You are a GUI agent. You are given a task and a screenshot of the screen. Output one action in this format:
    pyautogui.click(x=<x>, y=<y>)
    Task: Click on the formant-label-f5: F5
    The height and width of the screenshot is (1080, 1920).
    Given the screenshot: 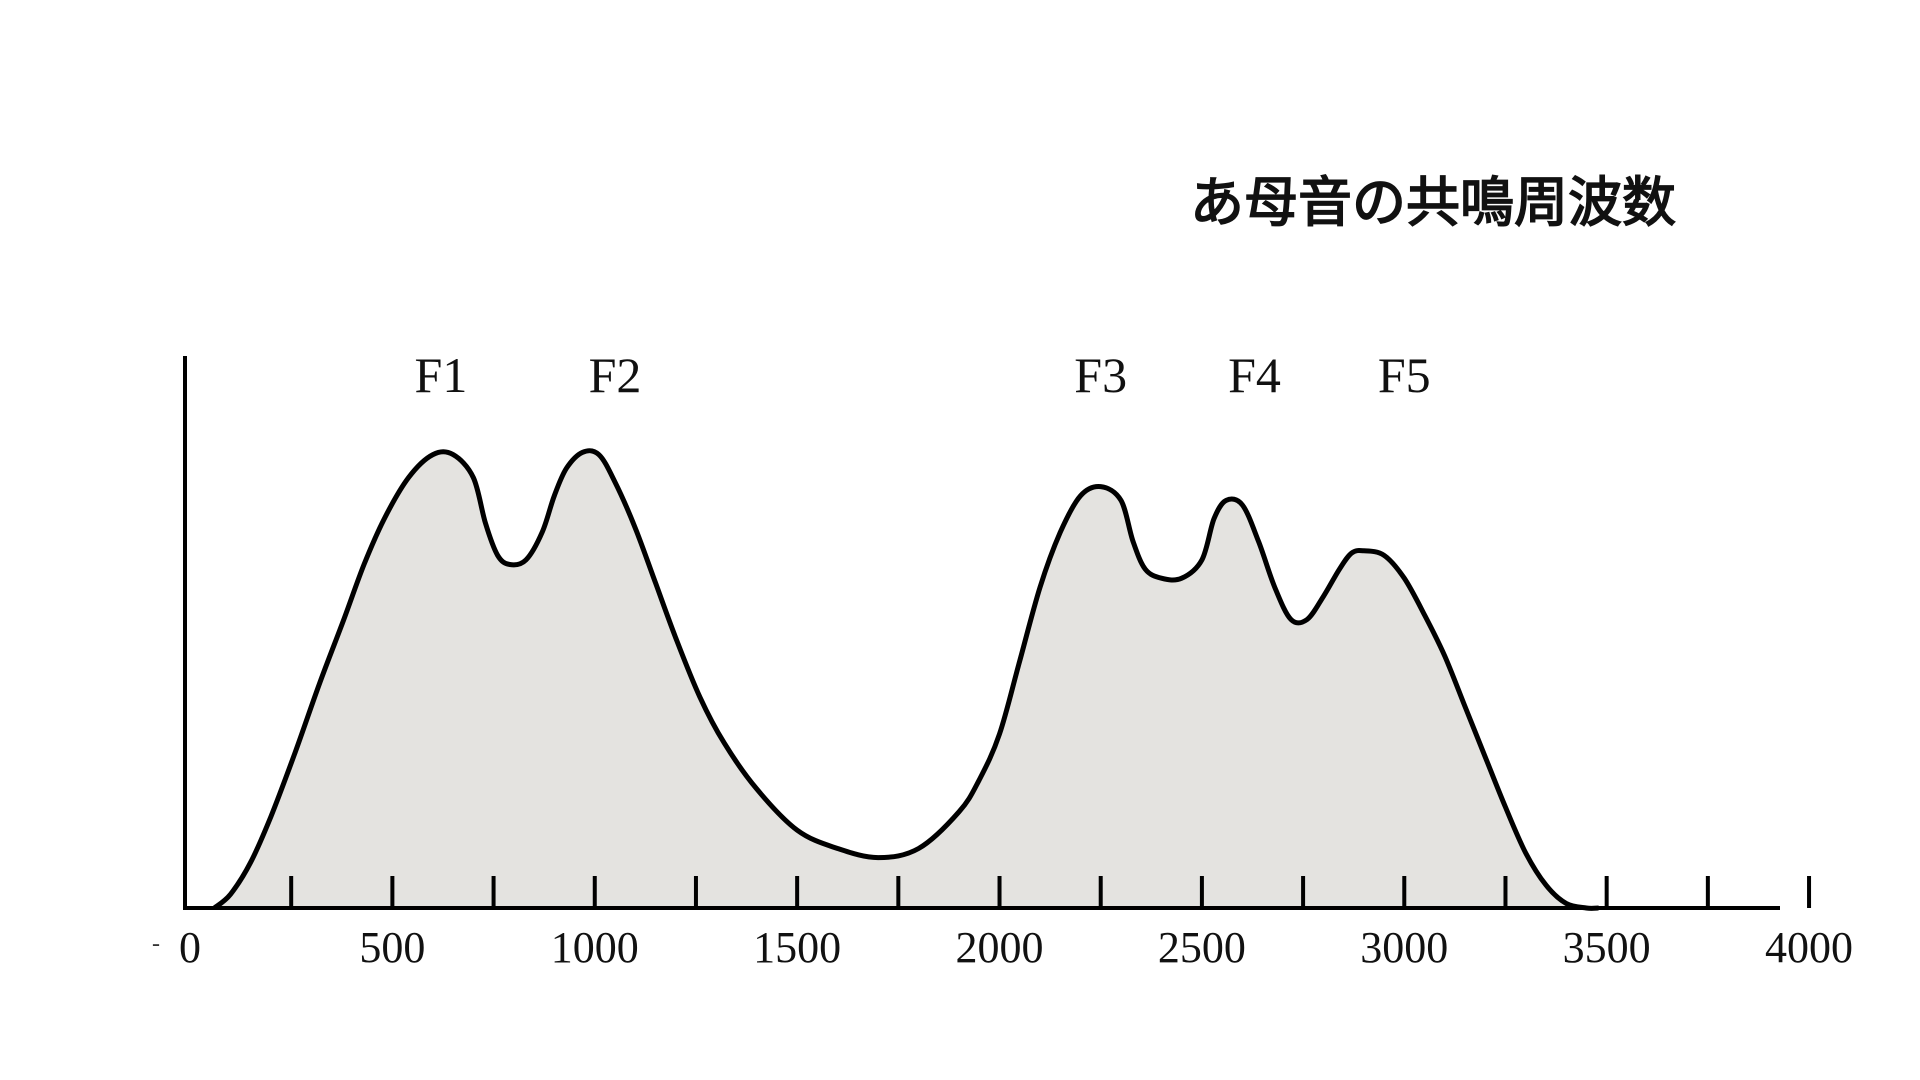 What is the action you would take?
    pyautogui.click(x=1404, y=375)
    